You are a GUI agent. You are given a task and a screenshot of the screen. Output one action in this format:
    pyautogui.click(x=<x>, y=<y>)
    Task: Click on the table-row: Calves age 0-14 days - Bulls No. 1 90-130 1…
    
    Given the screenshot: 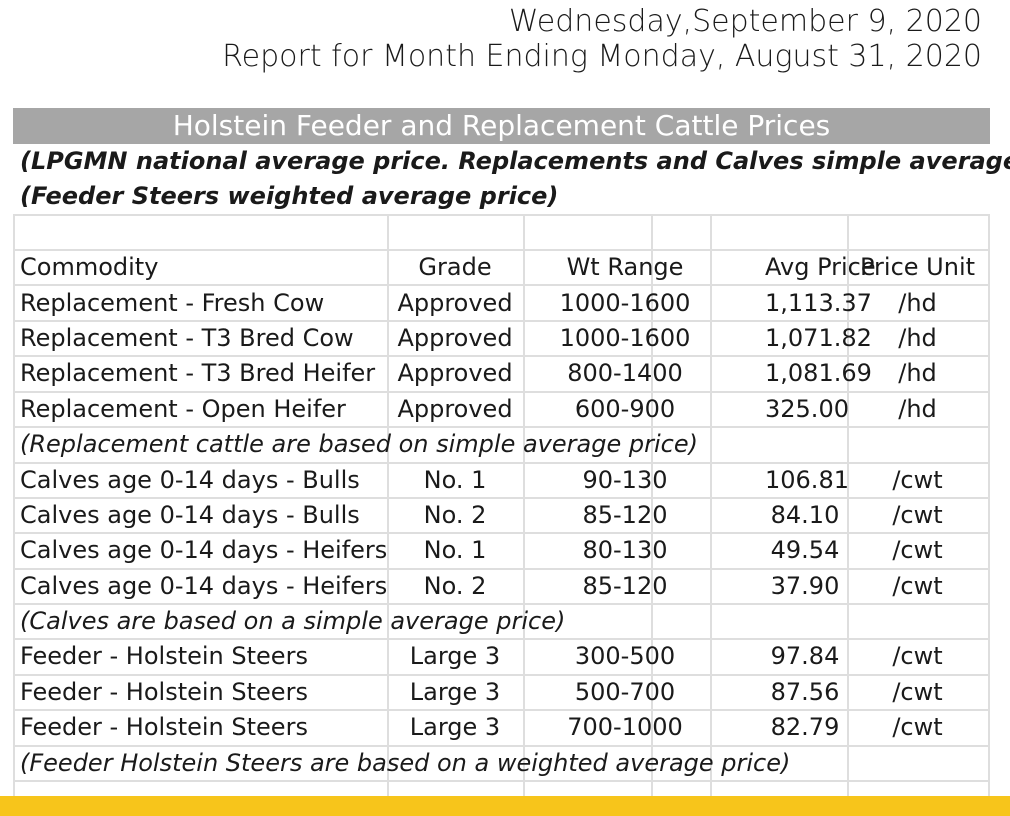 What is the action you would take?
    pyautogui.click(x=501, y=479)
    